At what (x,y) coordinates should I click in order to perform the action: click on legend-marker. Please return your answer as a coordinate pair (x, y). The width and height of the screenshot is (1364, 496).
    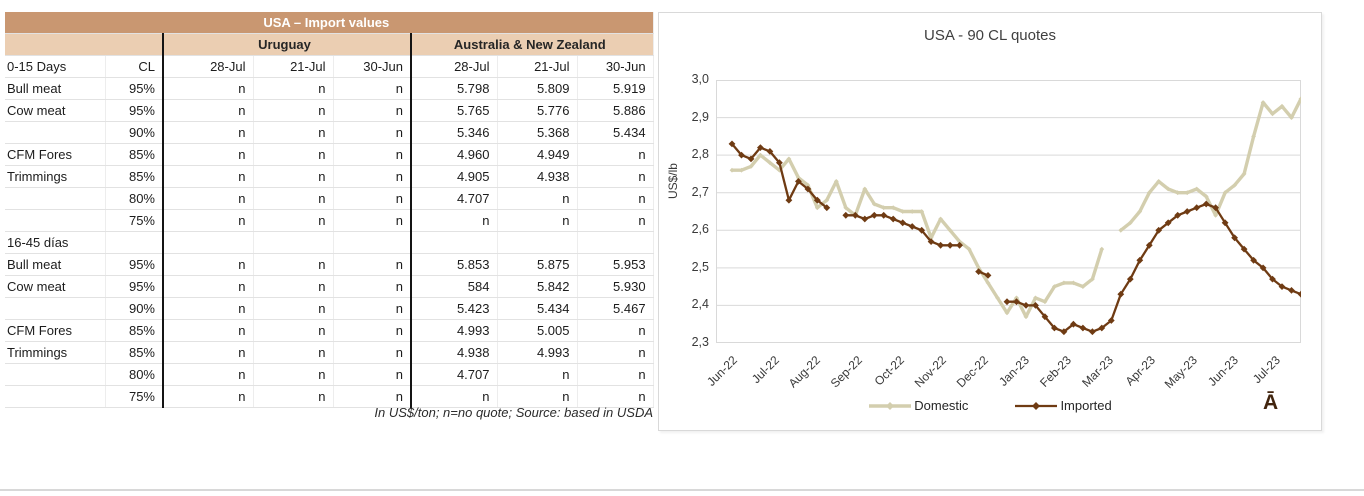
    Looking at the image, I should click on (890, 405).